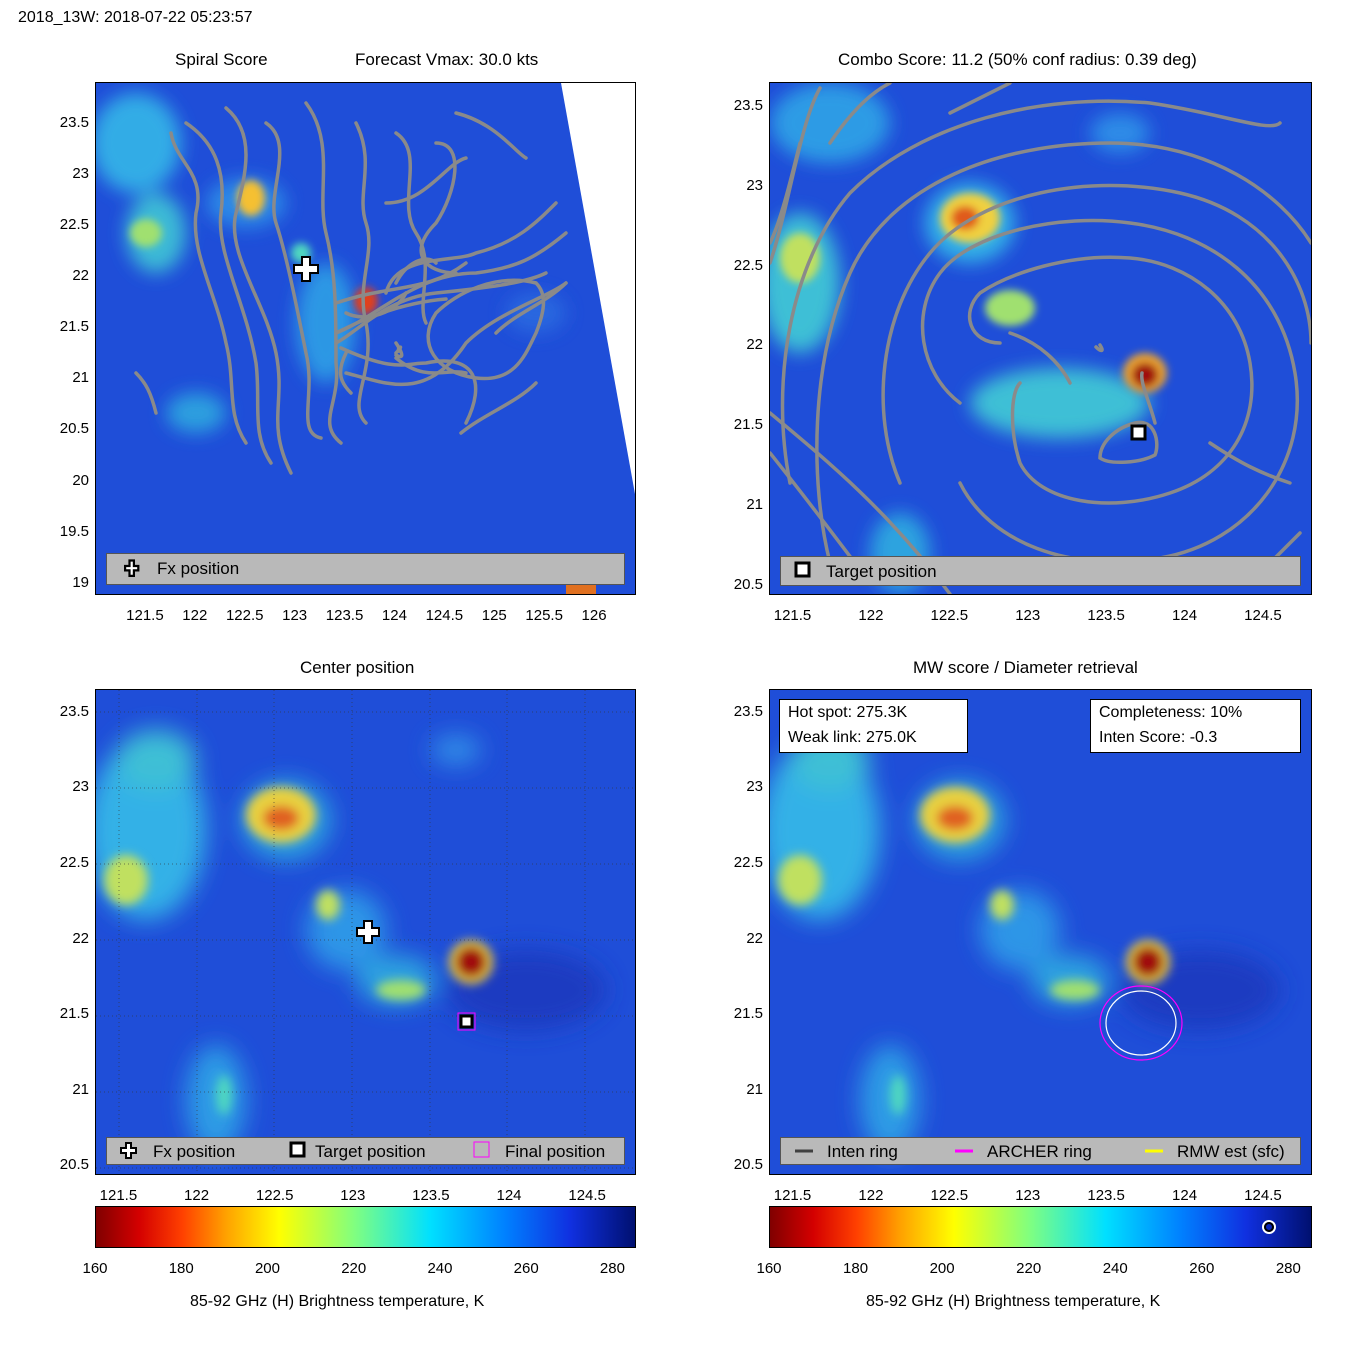 The width and height of the screenshot is (1350, 1350). Describe the element at coordinates (74, 531) in the screenshot. I see `spiral-ytick: 19.5` at that location.